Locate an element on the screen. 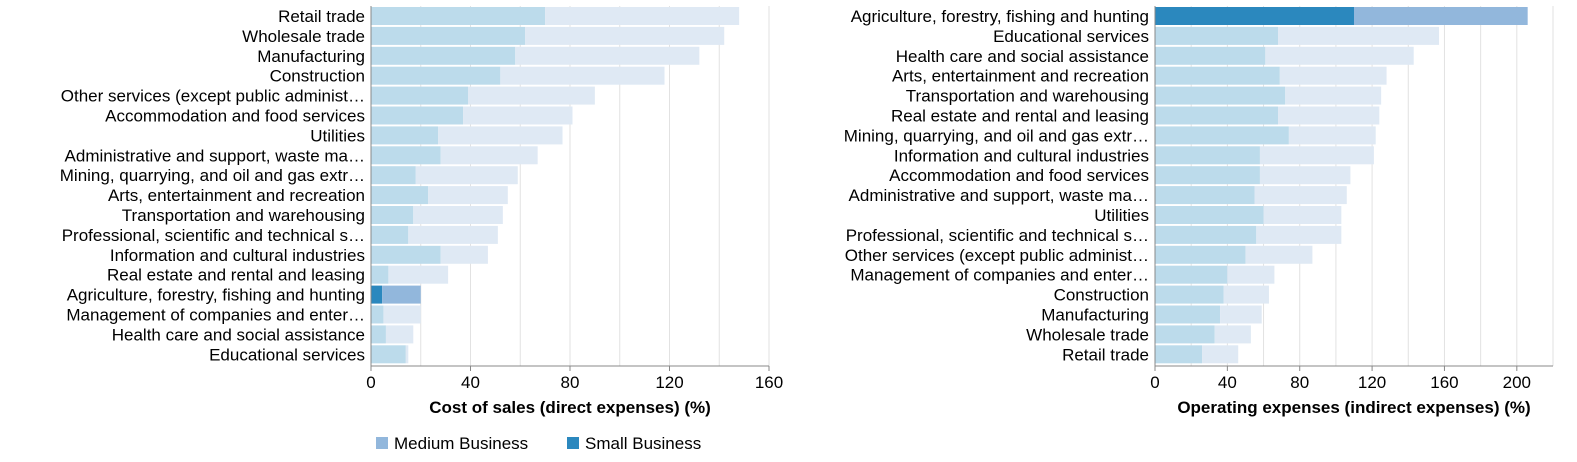  category-label: Real estate and rental and leasing is located at coordinates (1020, 116).